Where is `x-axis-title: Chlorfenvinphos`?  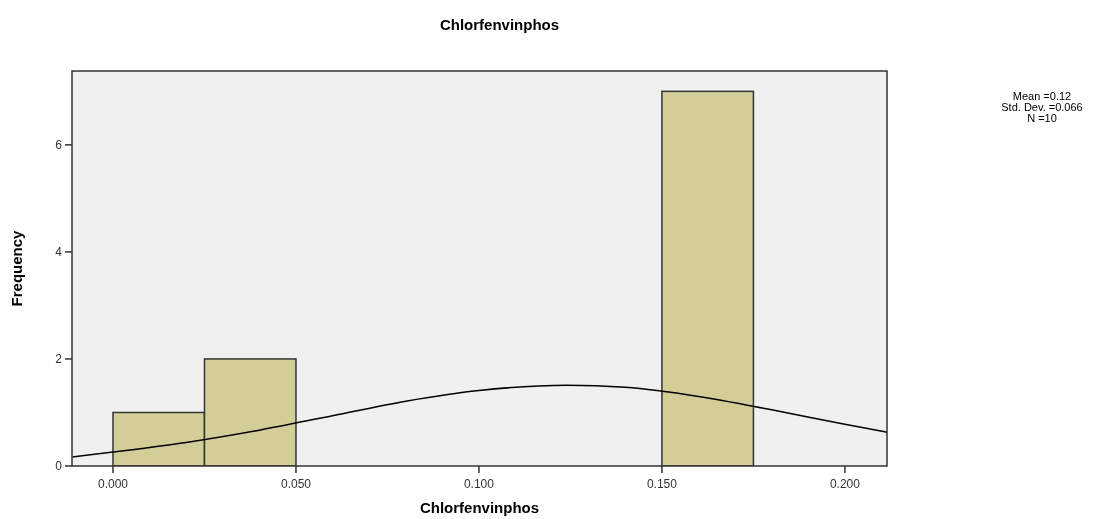
x-axis-title: Chlorfenvinphos is located at coordinates (479, 507).